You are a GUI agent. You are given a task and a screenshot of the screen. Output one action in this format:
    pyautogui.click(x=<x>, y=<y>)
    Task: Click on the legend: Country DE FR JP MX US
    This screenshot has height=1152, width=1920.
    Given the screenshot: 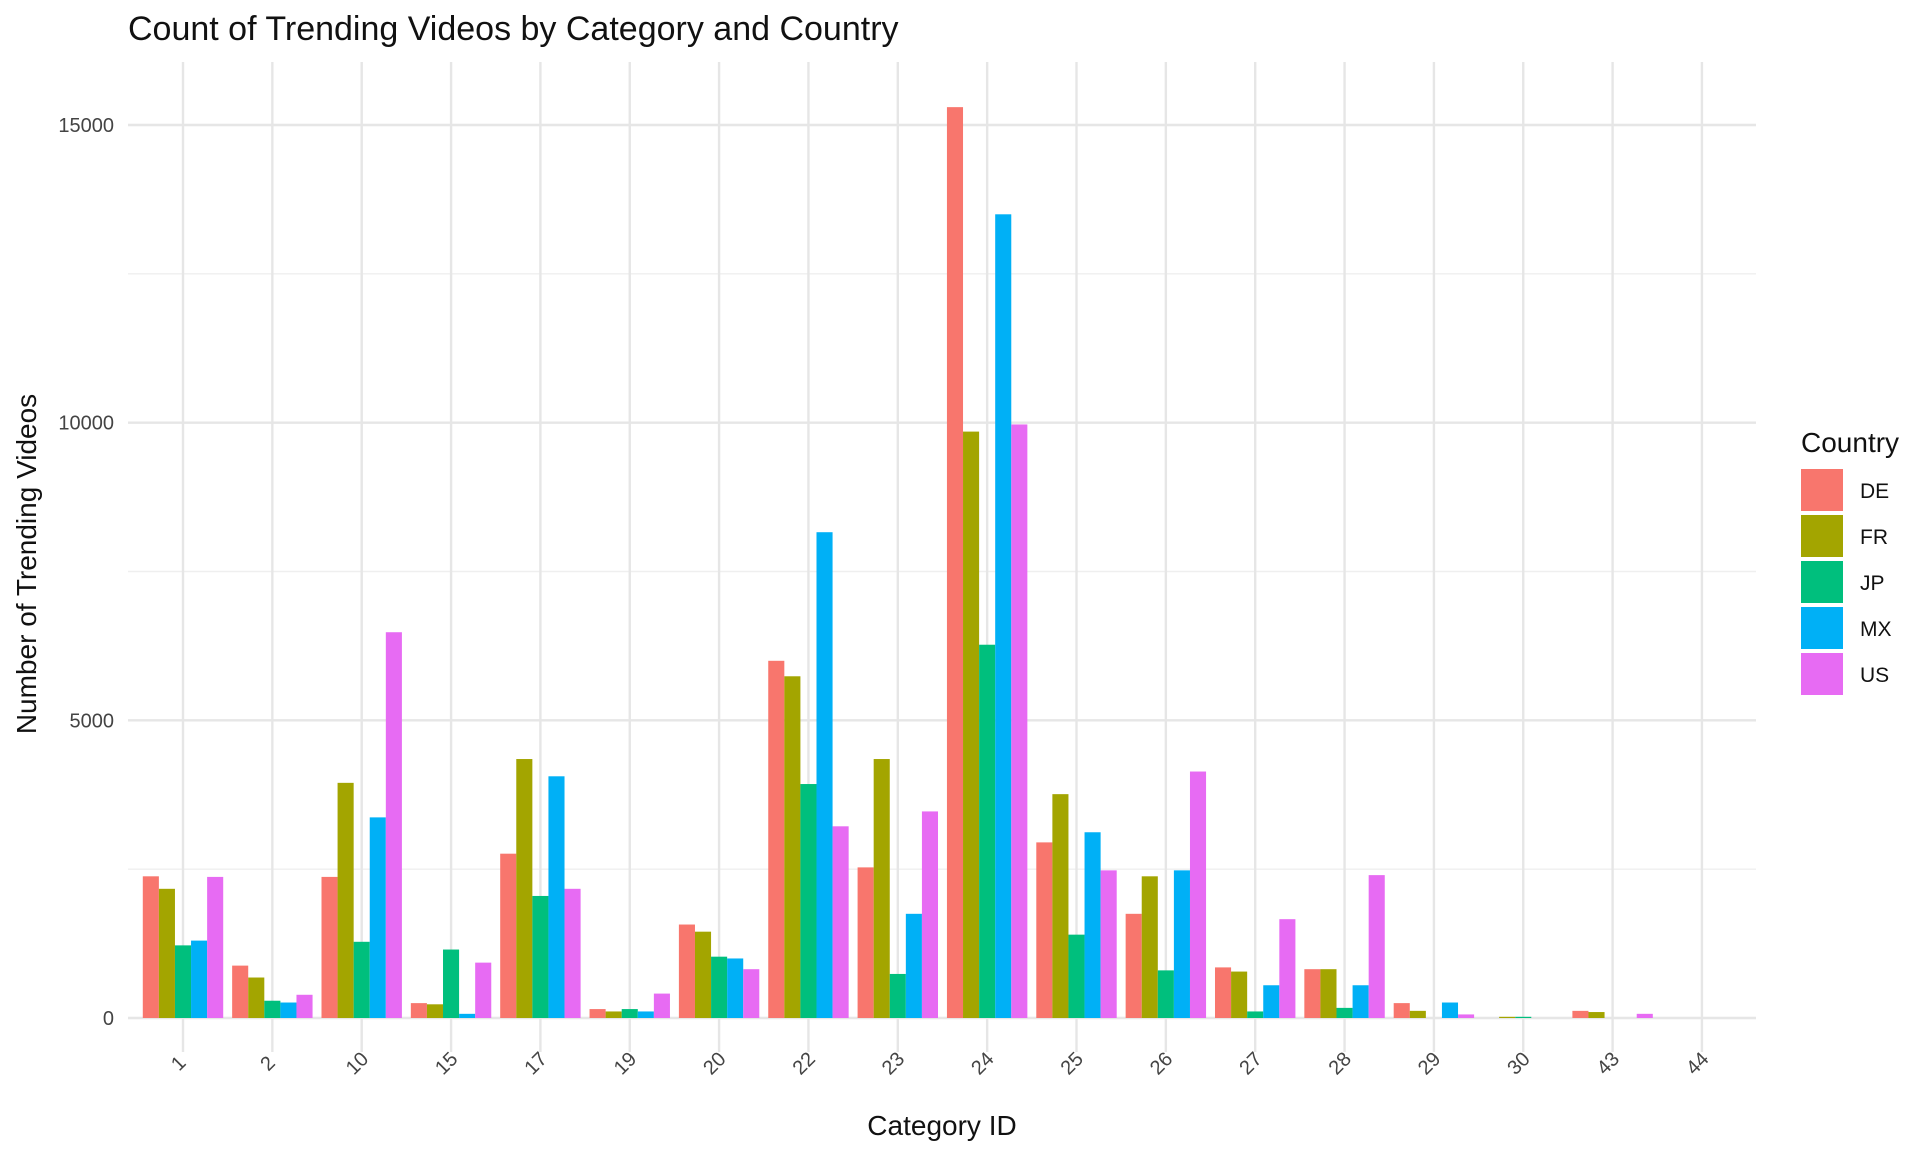 What is the action you would take?
    pyautogui.click(x=1850, y=561)
    